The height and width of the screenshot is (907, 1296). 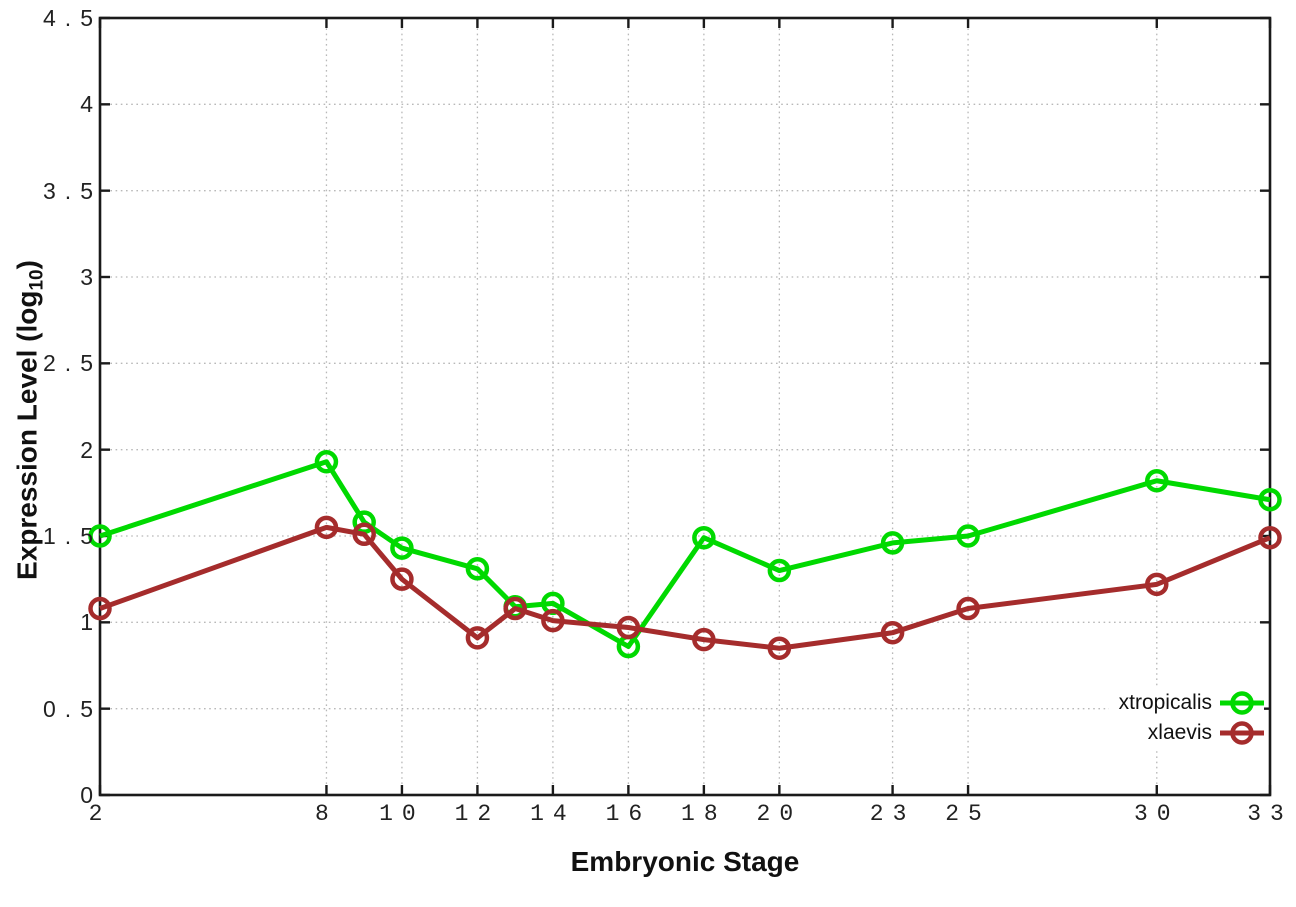 What do you see at coordinates (892, 814) in the screenshot?
I see `x-tick-label: 23` at bounding box center [892, 814].